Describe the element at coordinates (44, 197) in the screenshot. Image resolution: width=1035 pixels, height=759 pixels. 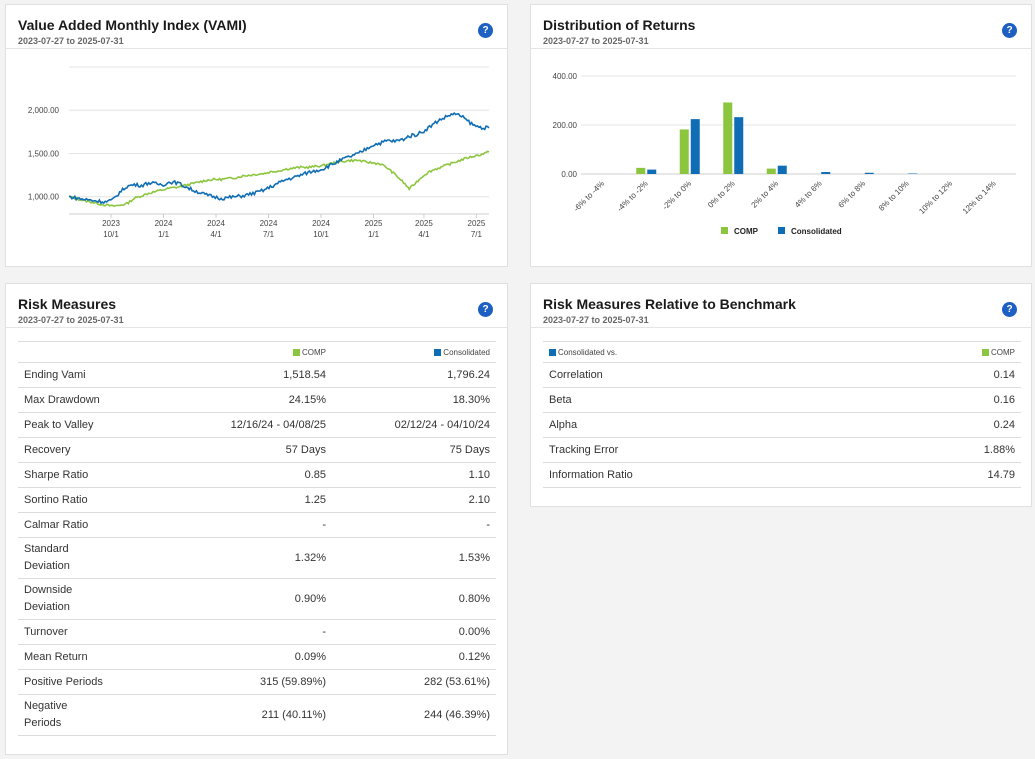
I see `vami-y-tick: 1,000.00` at that location.